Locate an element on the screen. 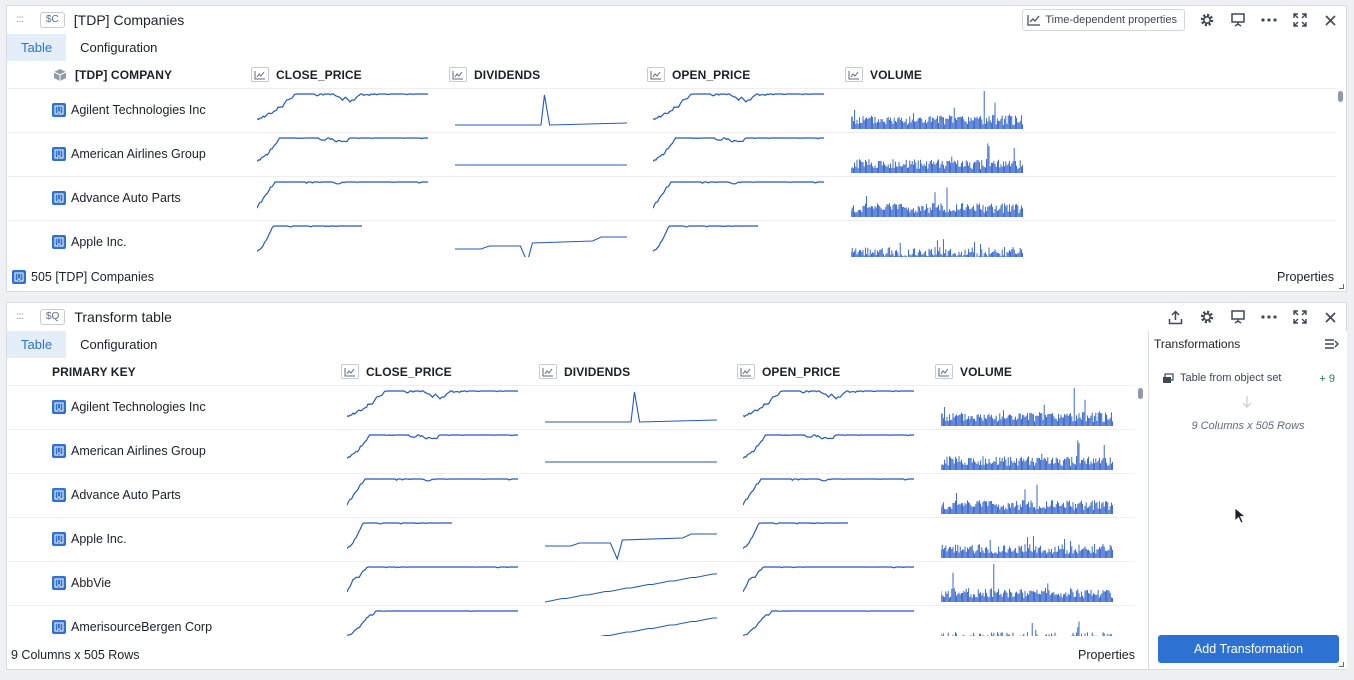 This screenshot has height=680, width=1354. transformation-step: Table from object set is located at coordinates (1222, 378).